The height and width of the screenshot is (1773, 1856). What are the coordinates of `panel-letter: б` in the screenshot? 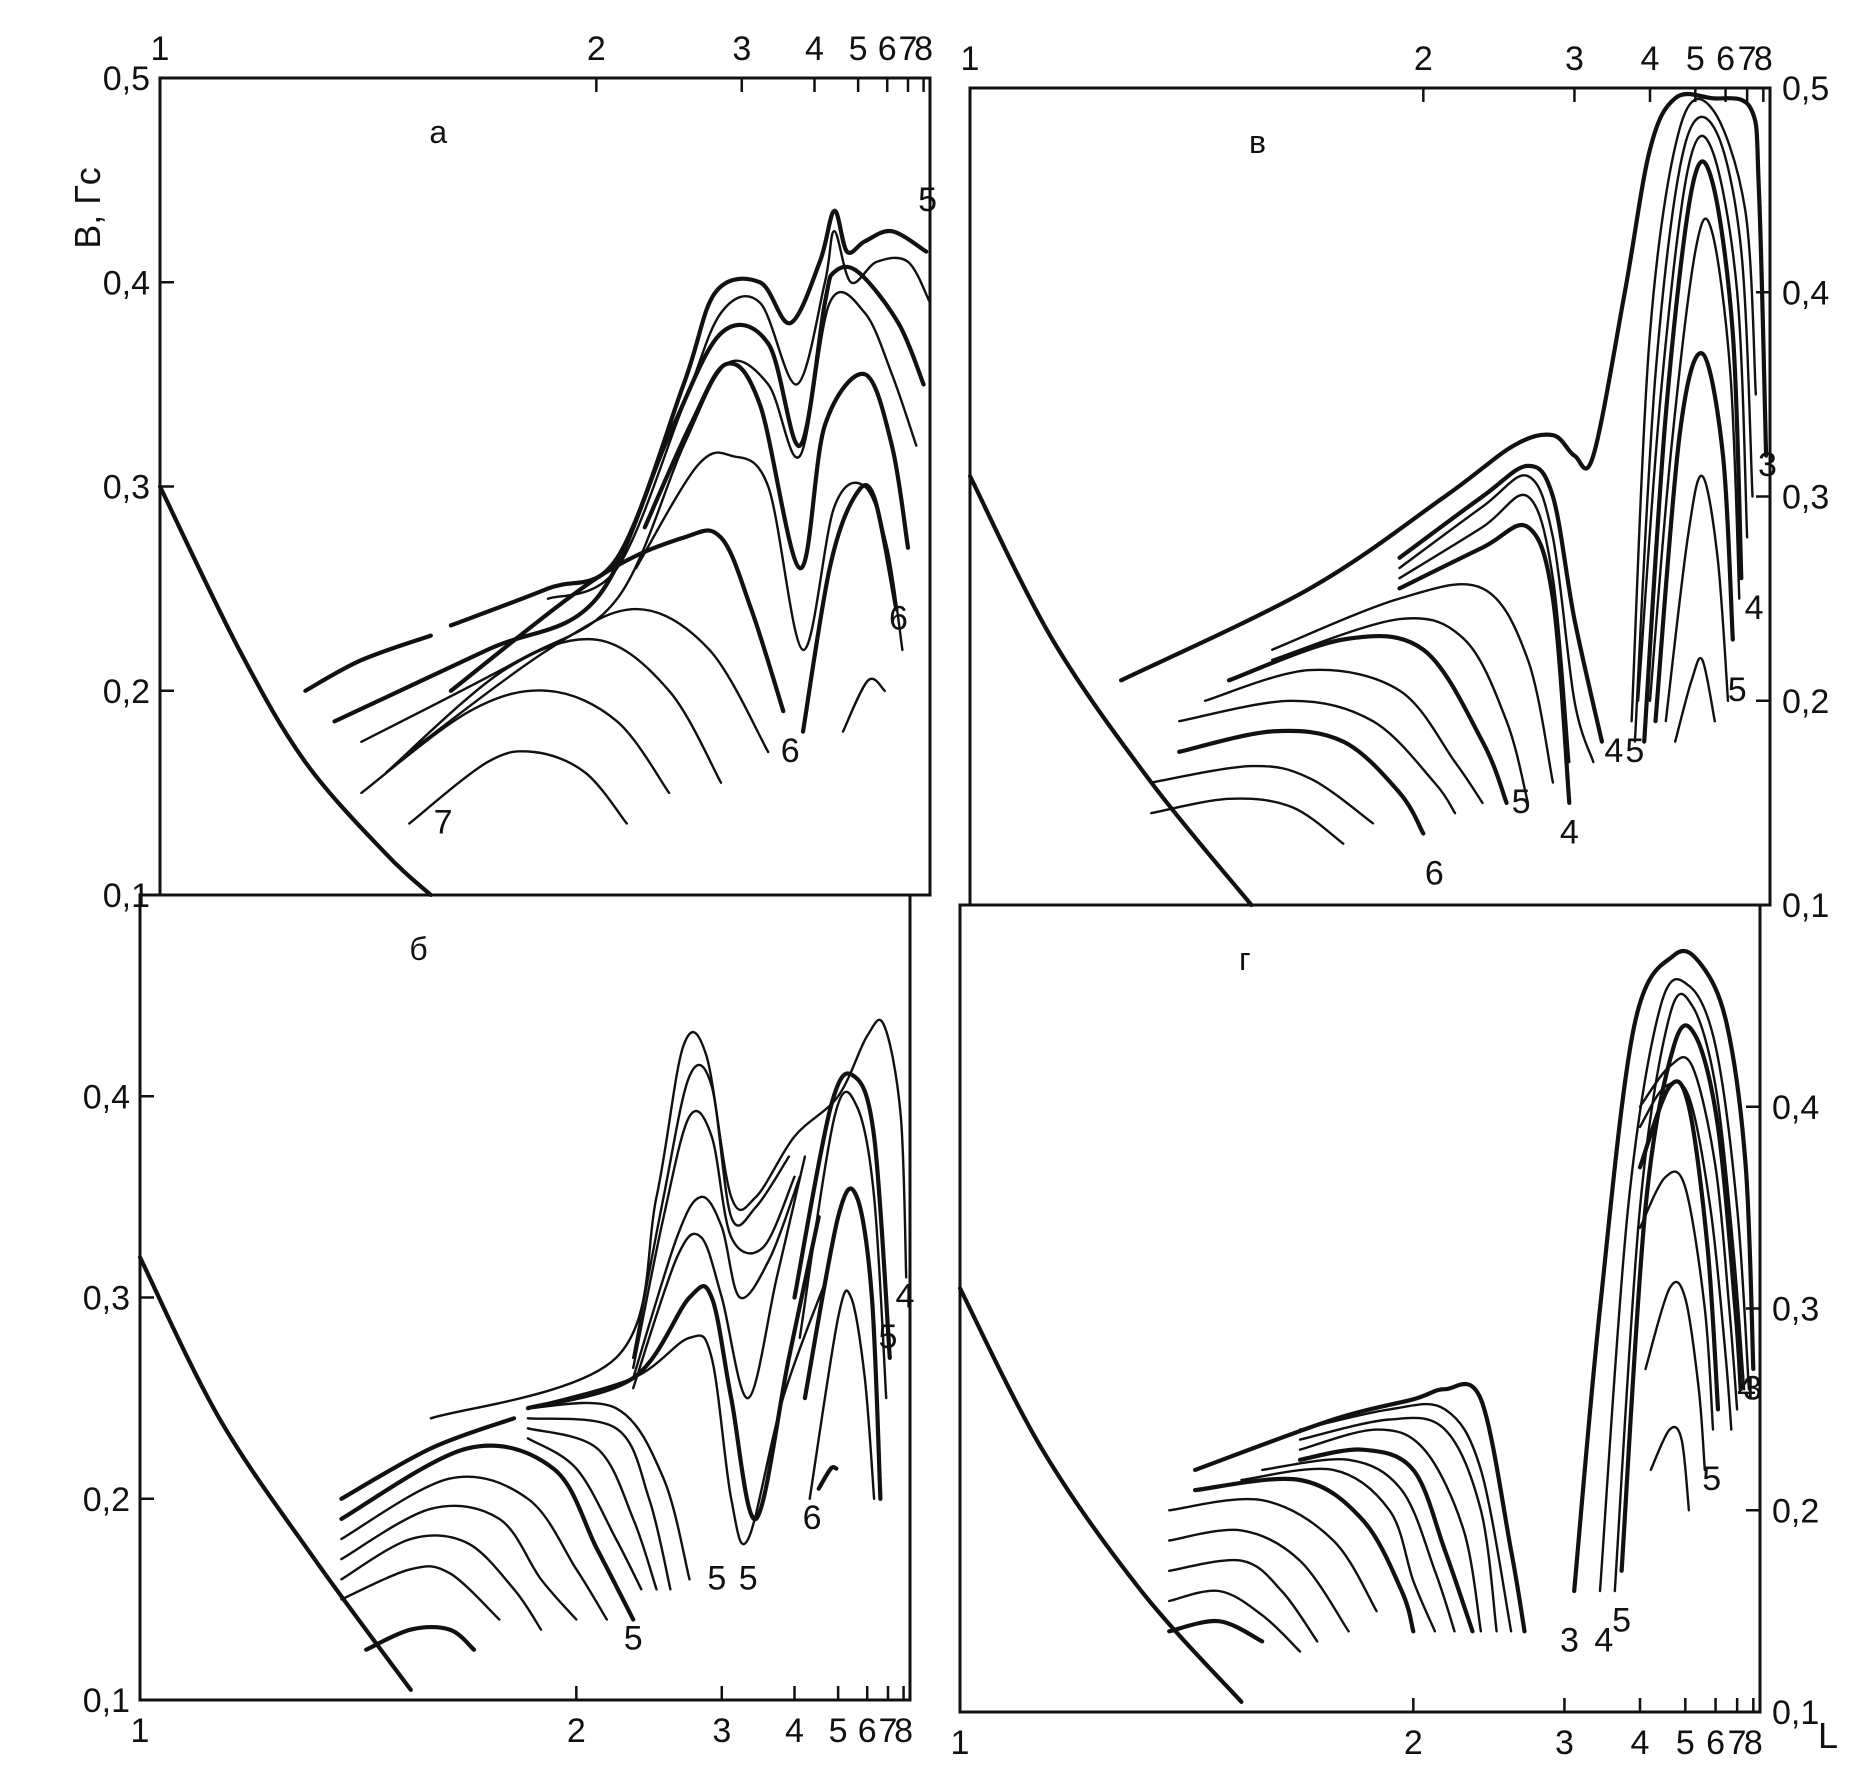 It's located at (418, 949).